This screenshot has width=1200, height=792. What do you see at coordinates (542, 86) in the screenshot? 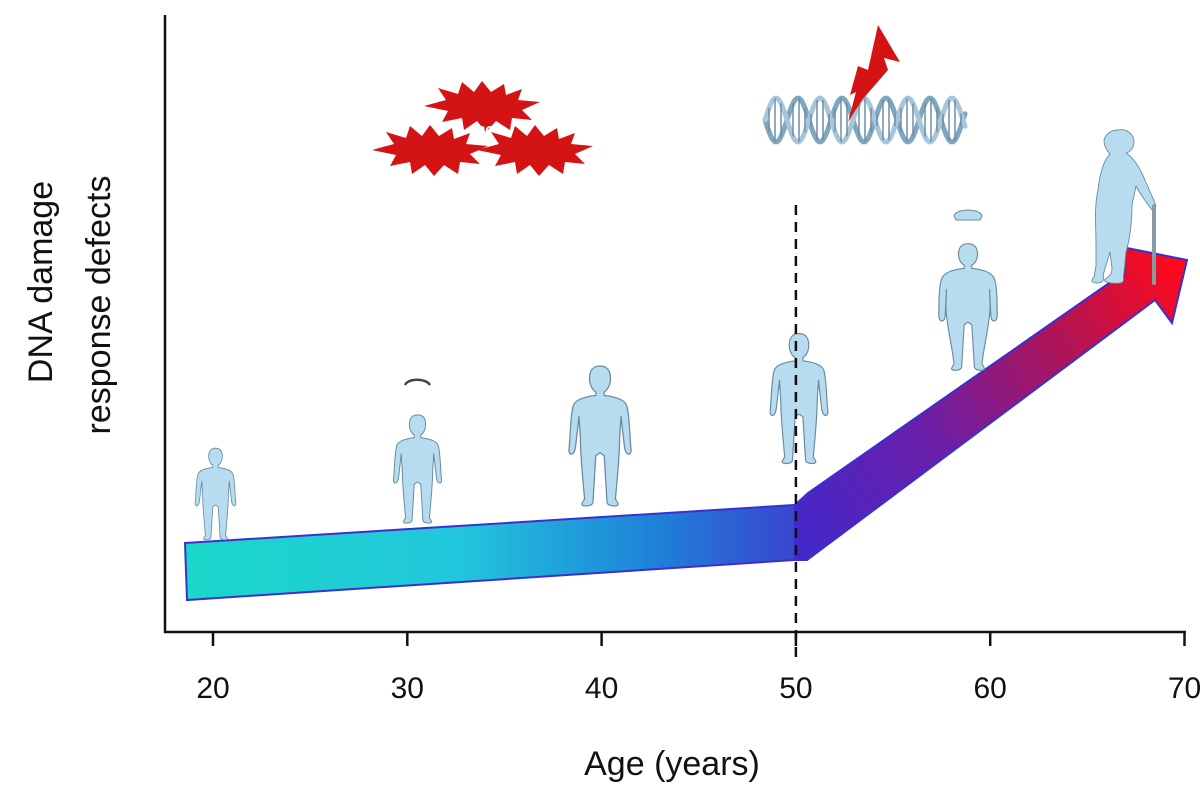
I see `ros-label-top: ROS` at bounding box center [542, 86].